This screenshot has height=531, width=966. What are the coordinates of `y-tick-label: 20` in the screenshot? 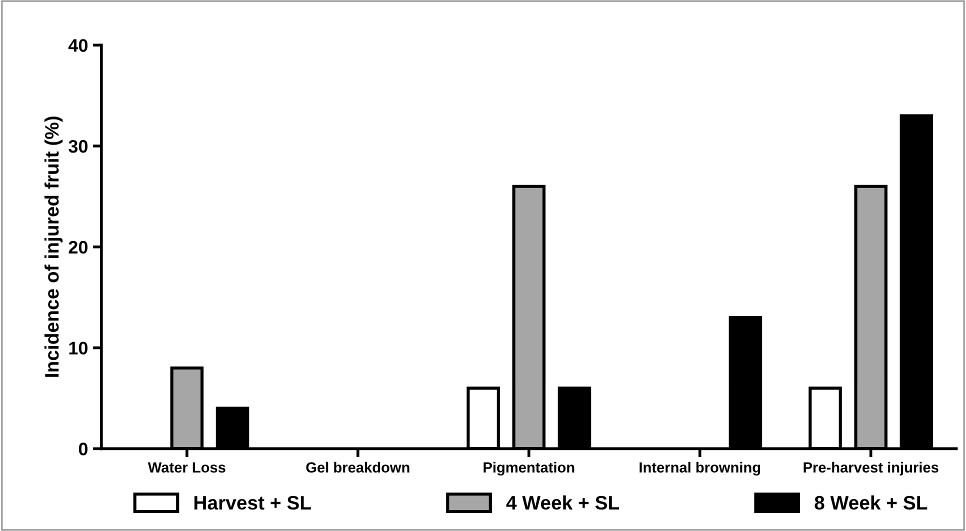 It's located at (78, 247).